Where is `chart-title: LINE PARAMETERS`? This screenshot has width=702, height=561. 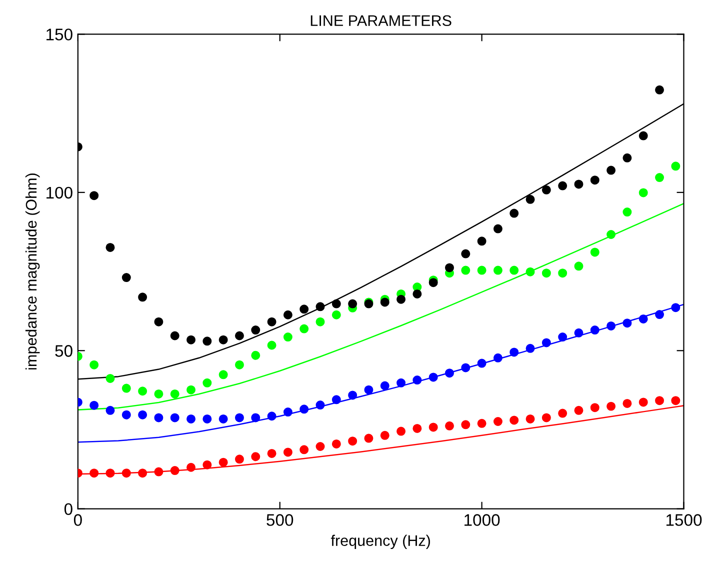
chart-title: LINE PARAMETERS is located at coordinates (381, 20).